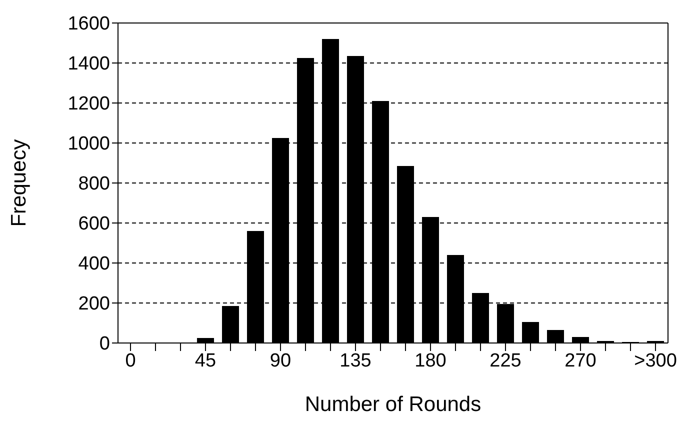  What do you see at coordinates (89, 24) in the screenshot?
I see `y-tick-label: 1600` at bounding box center [89, 24].